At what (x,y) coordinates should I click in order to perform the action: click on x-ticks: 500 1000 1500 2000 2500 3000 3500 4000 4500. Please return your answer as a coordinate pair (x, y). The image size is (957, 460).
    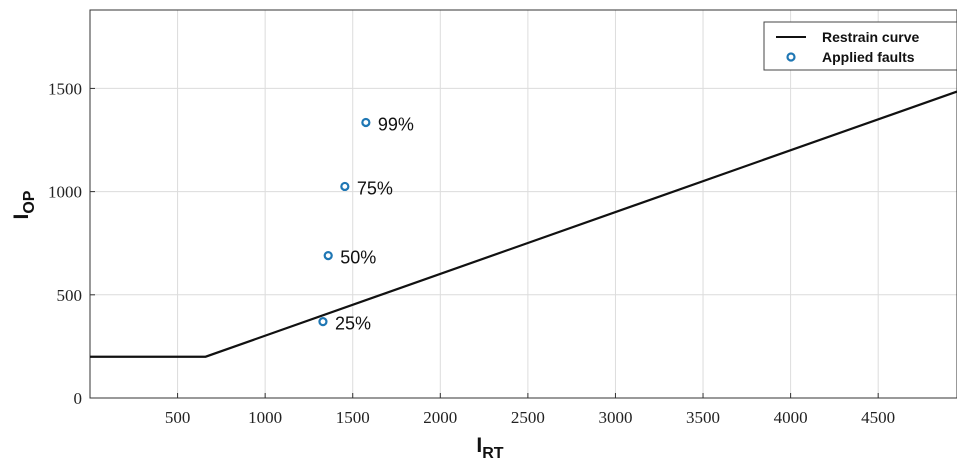
    Looking at the image, I should click on (530, 410).